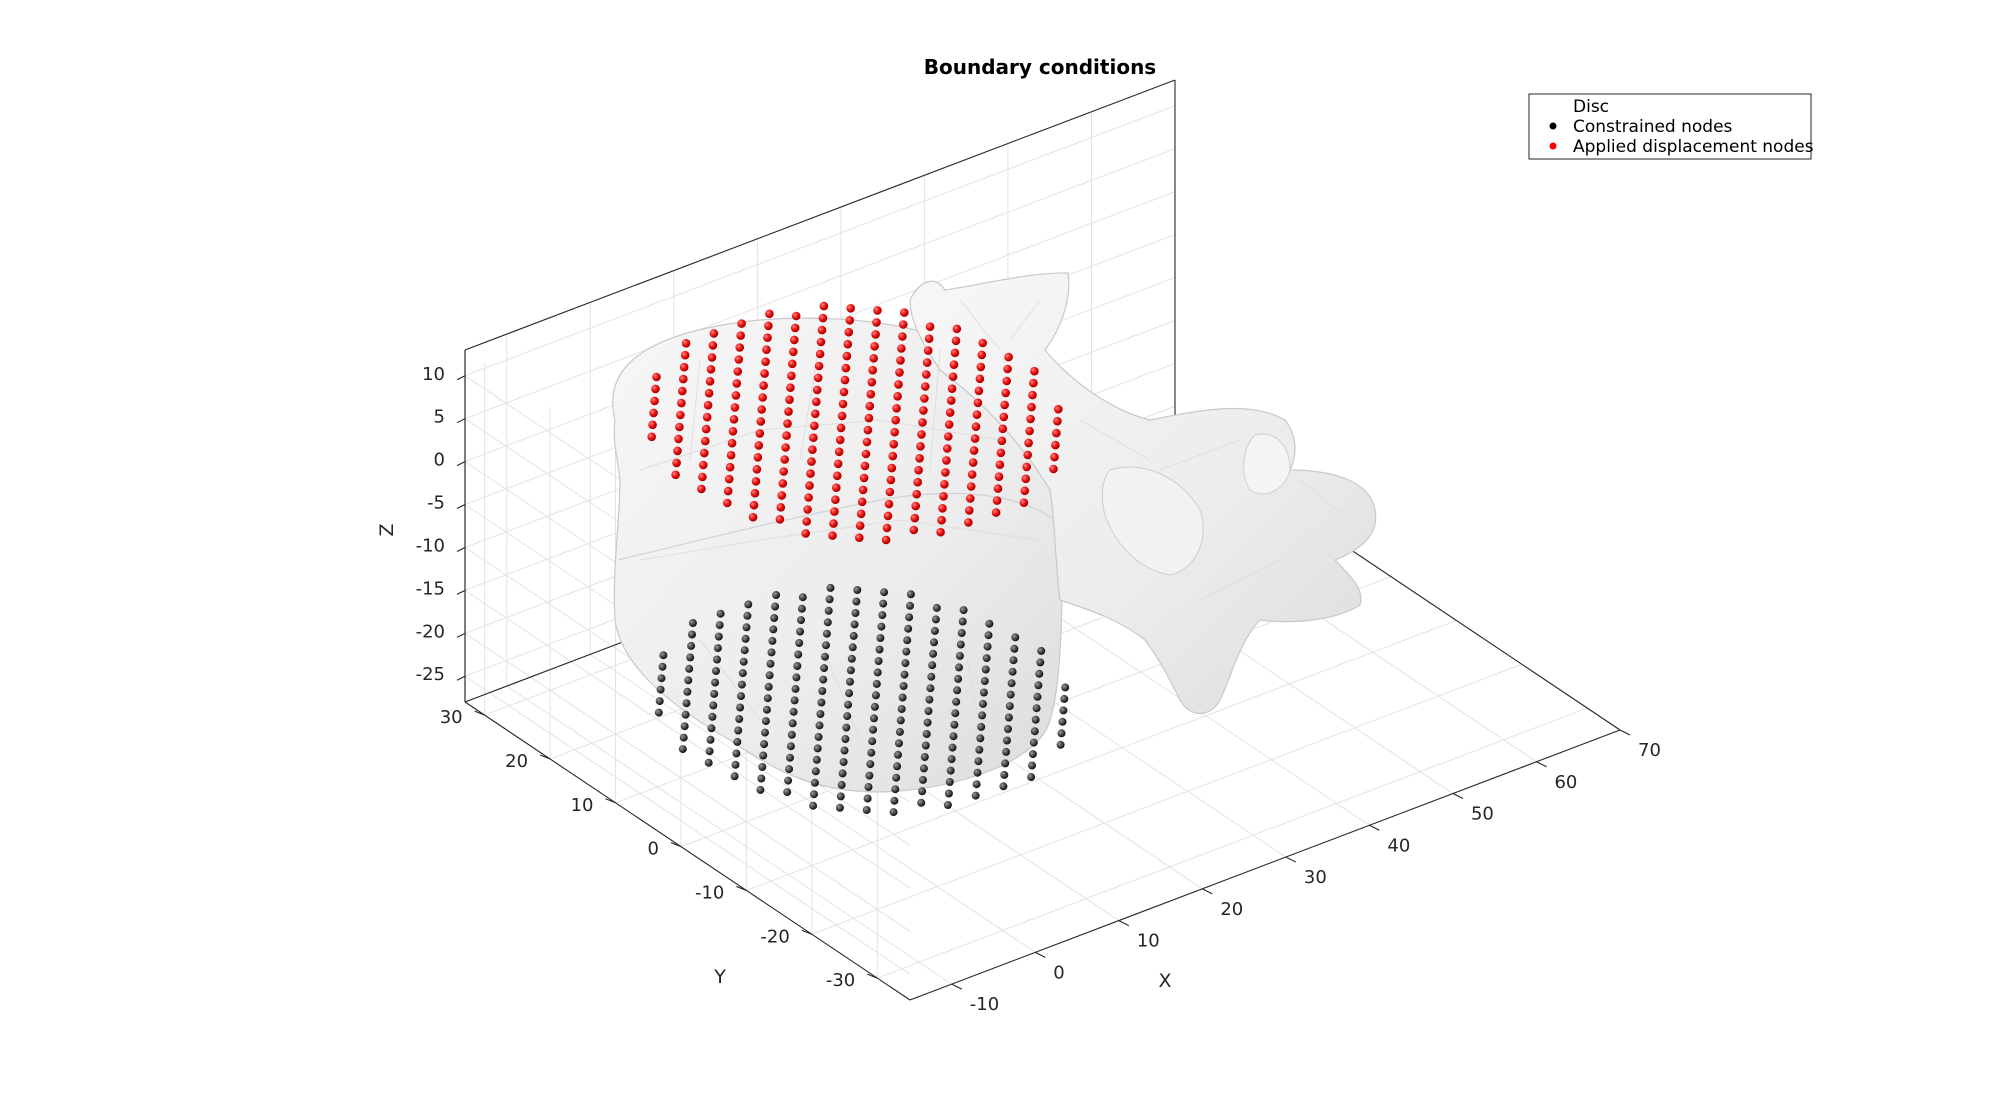 Image resolution: width=2000 pixels, height=1113 pixels. I want to click on y-axis-label: Y, so click(719, 977).